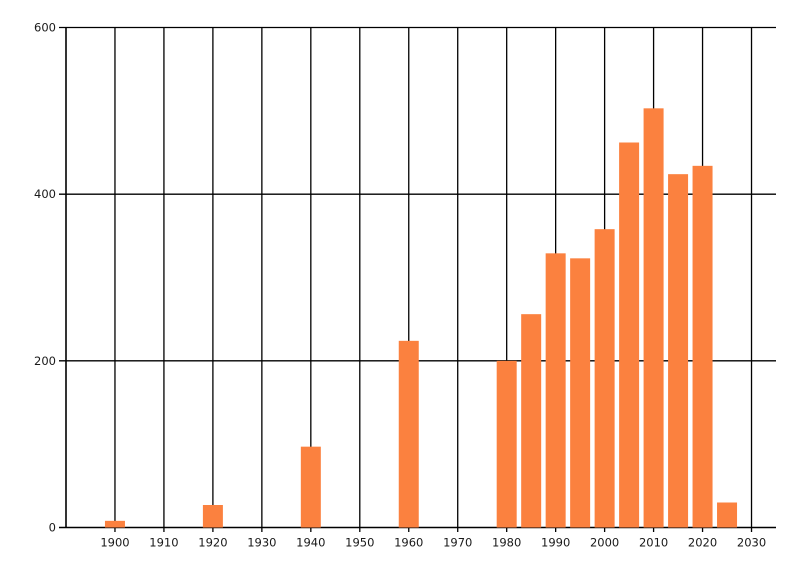  What do you see at coordinates (45, 361) in the screenshot?
I see `y-tick-label: 200` at bounding box center [45, 361].